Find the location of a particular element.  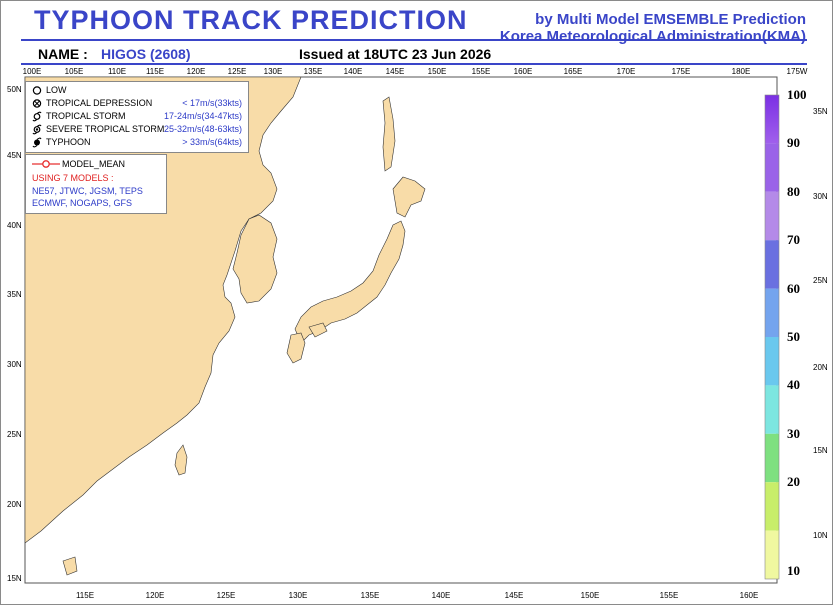

low-symbol-icon is located at coordinates (37, 90).